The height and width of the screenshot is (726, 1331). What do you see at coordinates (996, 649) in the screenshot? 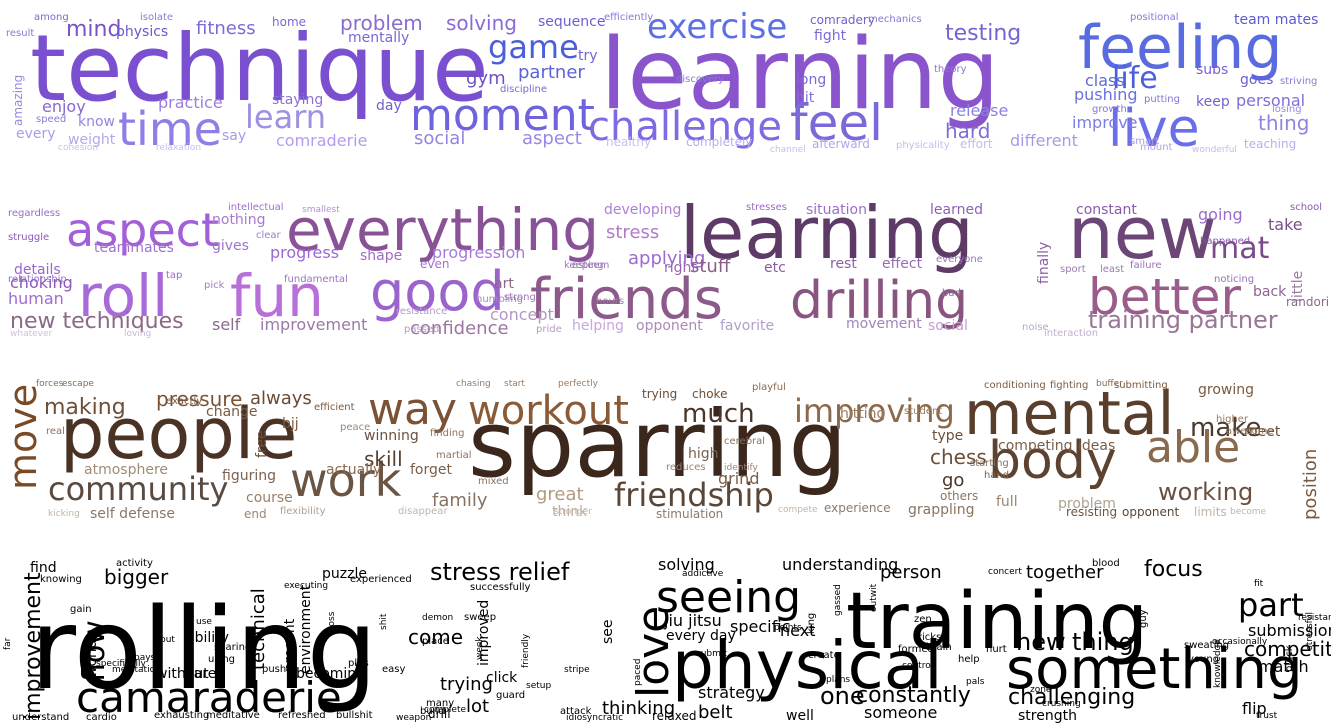
I see `cloud-4-word: hurt` at bounding box center [996, 649].